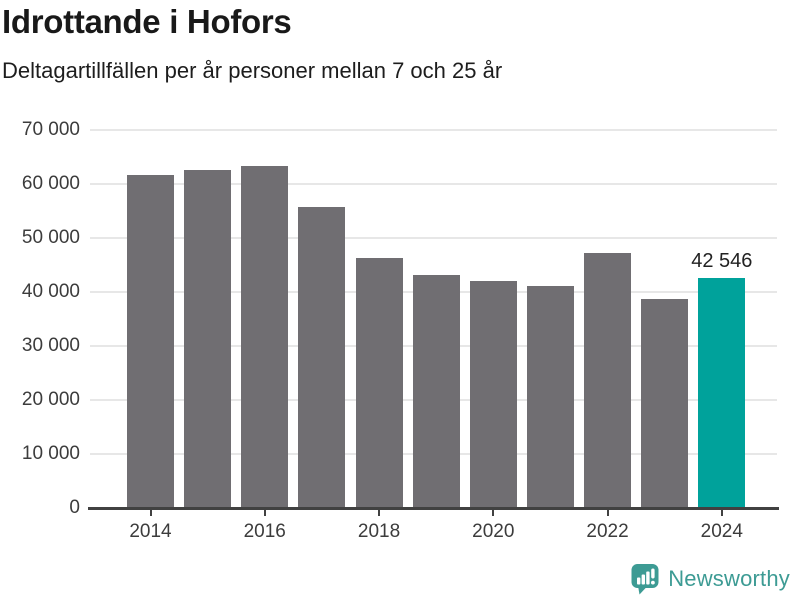 This screenshot has width=800, height=600. Describe the element at coordinates (729, 578) in the screenshot. I see `newsworthy-brand-text: Newsworthy` at that location.